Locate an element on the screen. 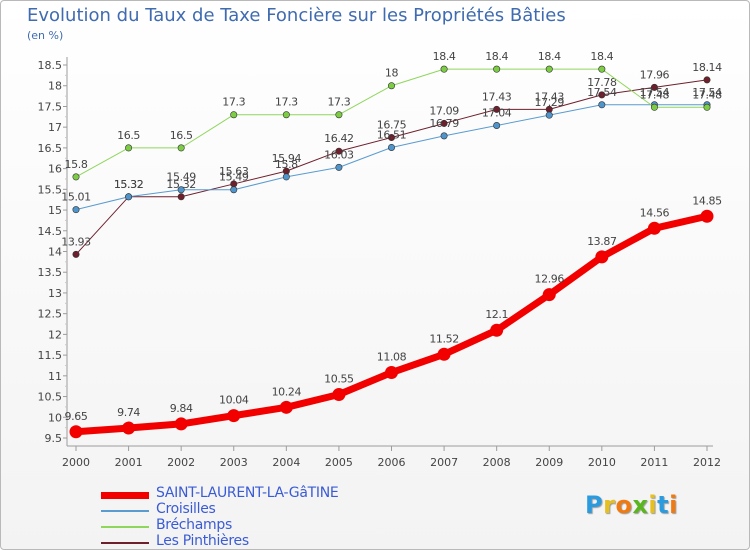  x-tick-label: 2010 is located at coordinates (602, 462).